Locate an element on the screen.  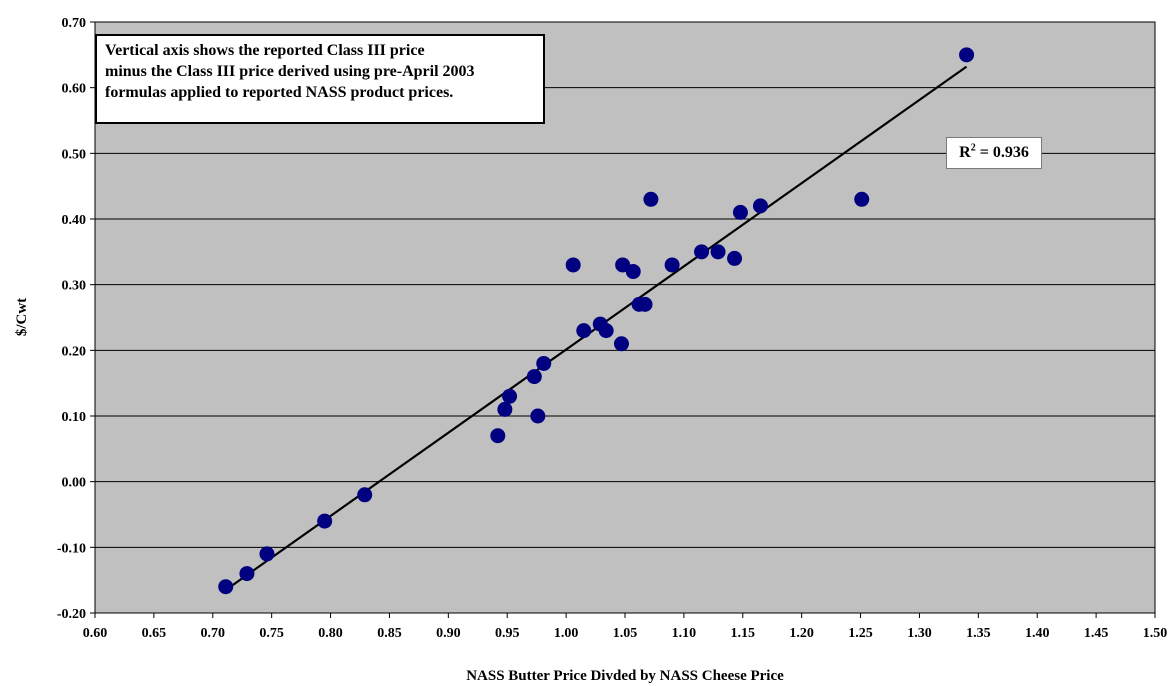
y-tick-label: 0.60 is located at coordinates (74, 89).